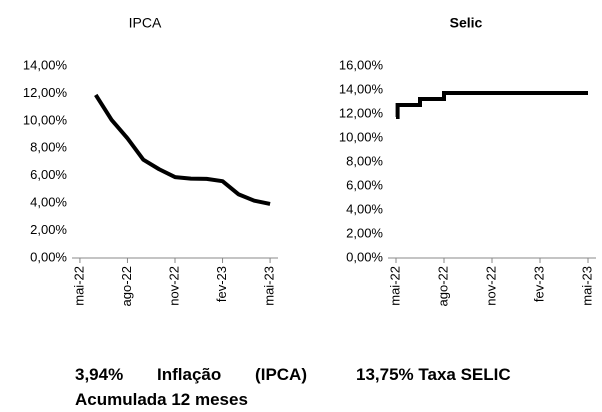  Describe the element at coordinates (433, 374) in the screenshot. I see `caption-selic: 13,75% Taxa SELIC` at that location.